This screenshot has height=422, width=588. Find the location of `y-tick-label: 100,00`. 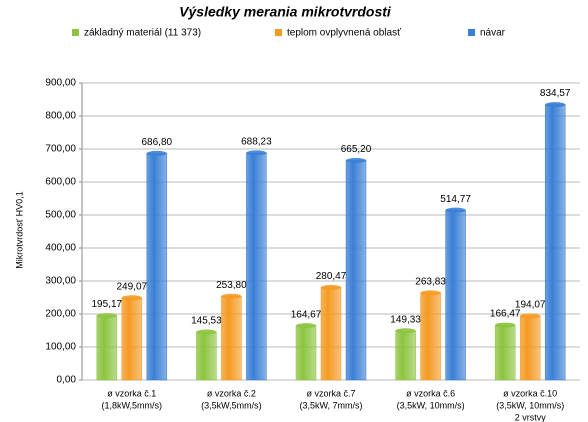

y-tick-label: 100,00 is located at coordinates (60, 347).